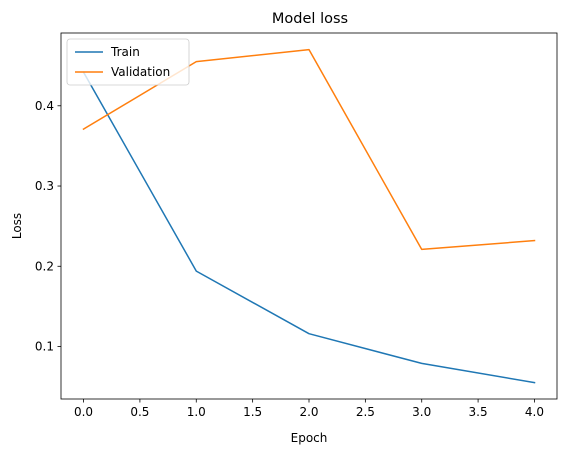 Image resolution: width=567 pixels, height=455 pixels. What do you see at coordinates (365, 412) in the screenshot?
I see `x-tick-label: 2.5` at bounding box center [365, 412].